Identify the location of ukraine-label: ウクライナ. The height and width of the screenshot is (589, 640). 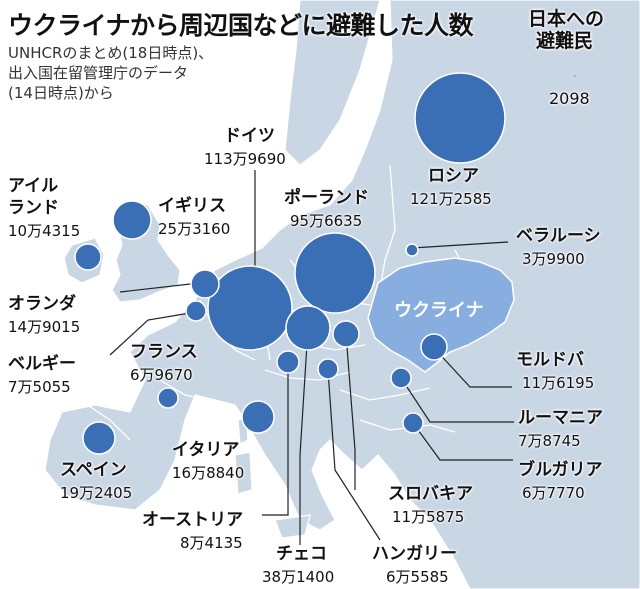
(439, 310).